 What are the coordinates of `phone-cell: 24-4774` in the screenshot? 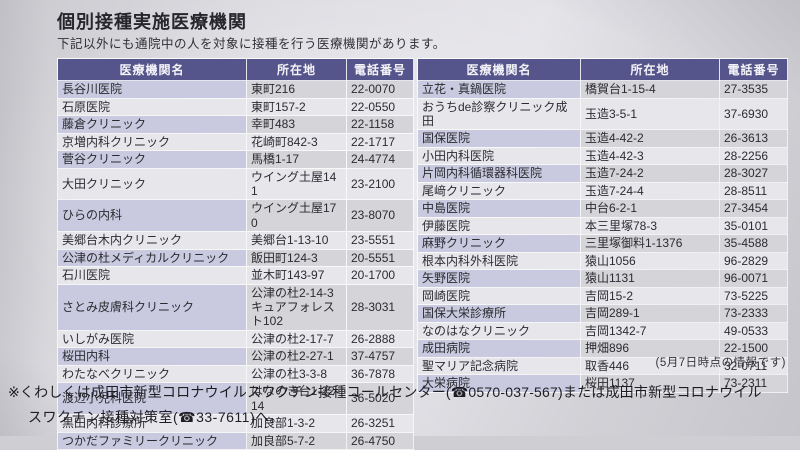 It's located at (380, 159).